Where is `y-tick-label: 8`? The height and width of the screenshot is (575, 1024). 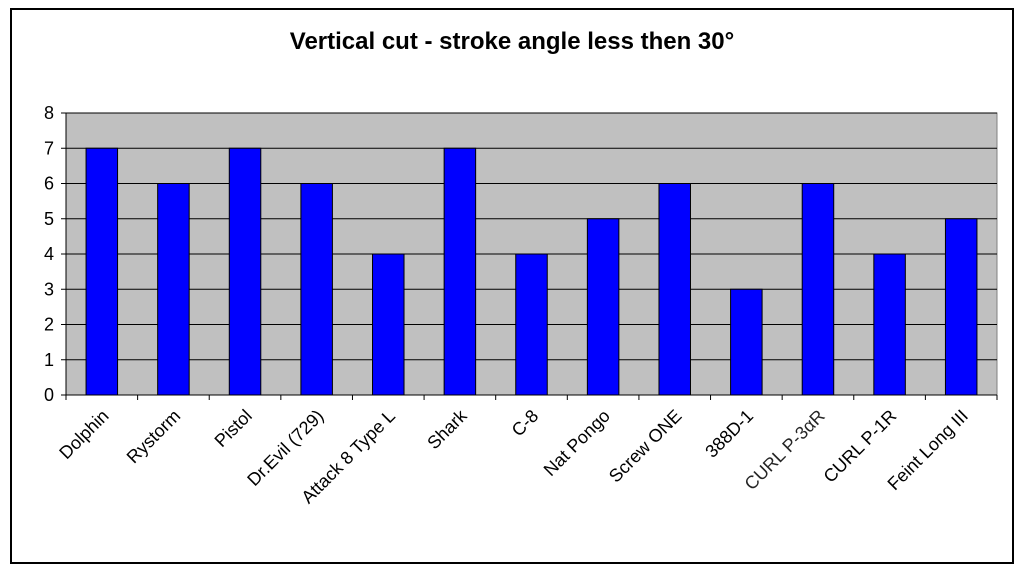 y-tick-label: 8 is located at coordinates (49, 113).